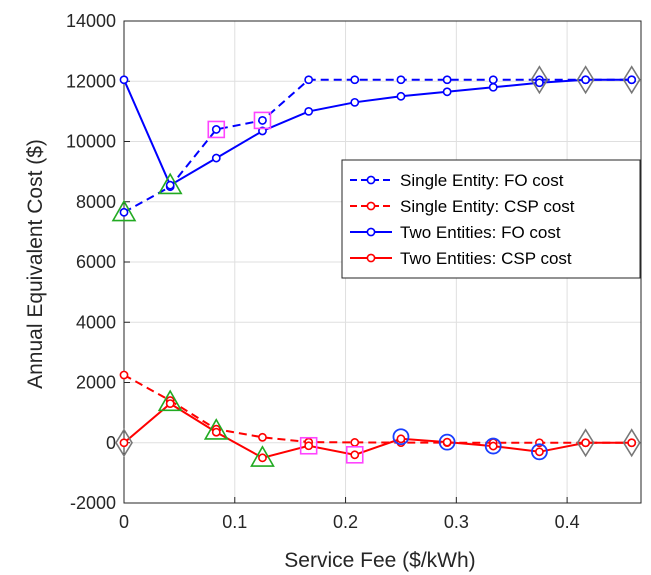  What do you see at coordinates (91, 21) in the screenshot?
I see `y-tick-label: 14000` at bounding box center [91, 21].